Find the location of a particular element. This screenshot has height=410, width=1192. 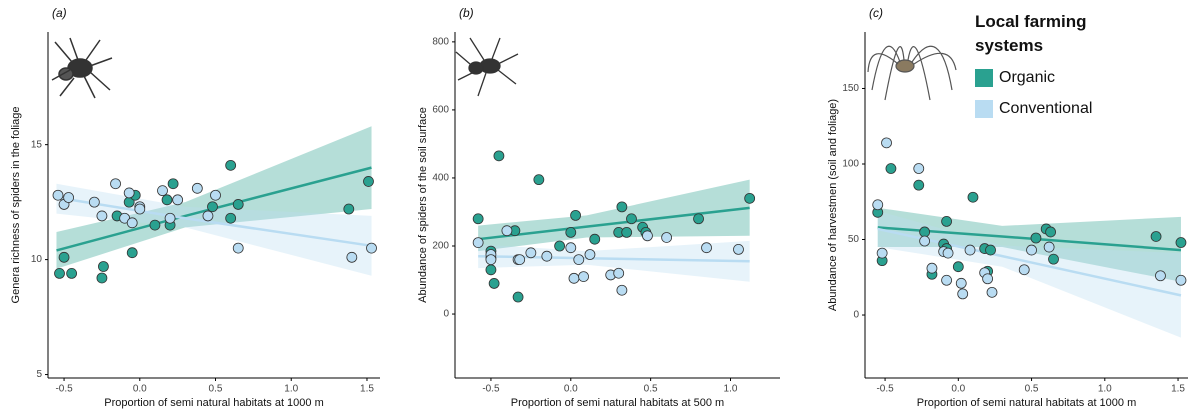

y-tick-label: 400 is located at coordinates (440, 178).